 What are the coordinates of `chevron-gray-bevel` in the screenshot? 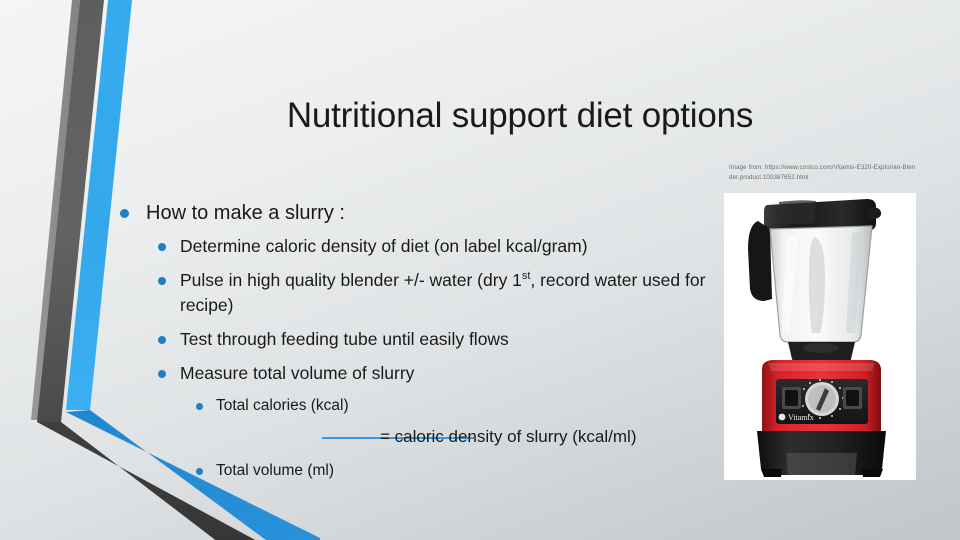 It's located at (55, 210).